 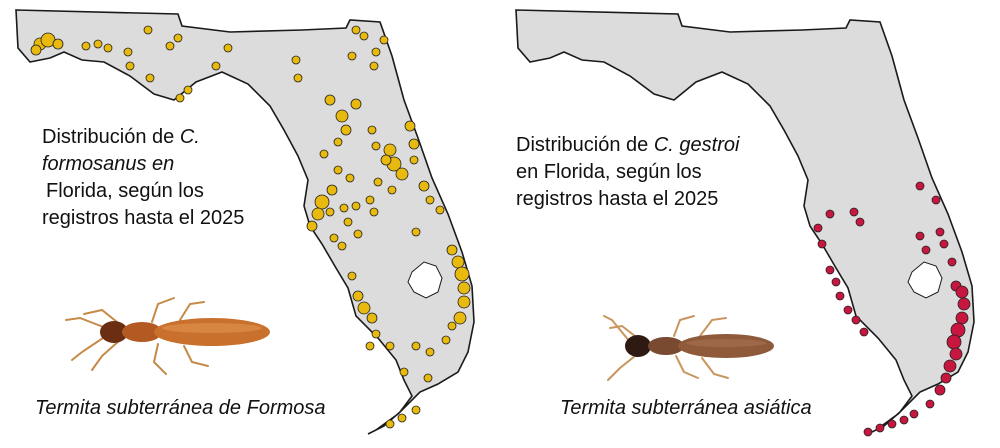 What do you see at coordinates (180, 408) in the screenshot?
I see `species-common-name: Termita subterránea de Formosa` at bounding box center [180, 408].